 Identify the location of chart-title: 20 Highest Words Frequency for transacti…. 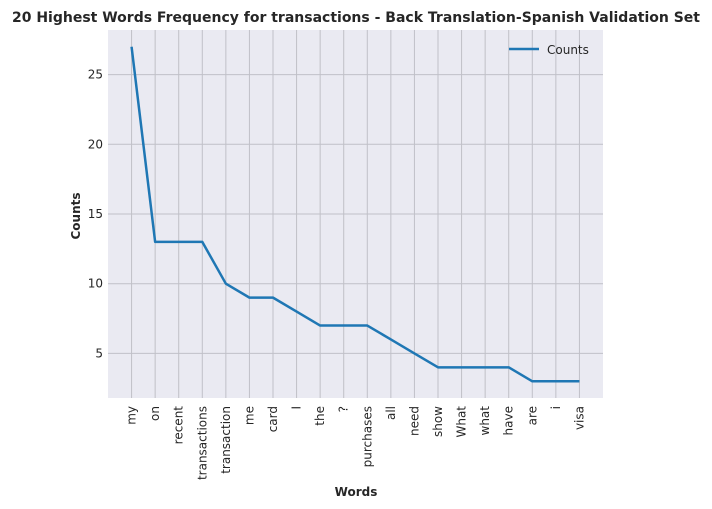
(356, 18).